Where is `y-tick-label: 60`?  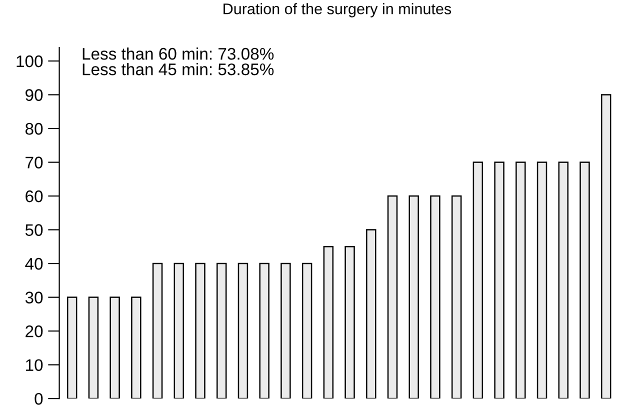
y-tick-label: 60 is located at coordinates (34, 196).